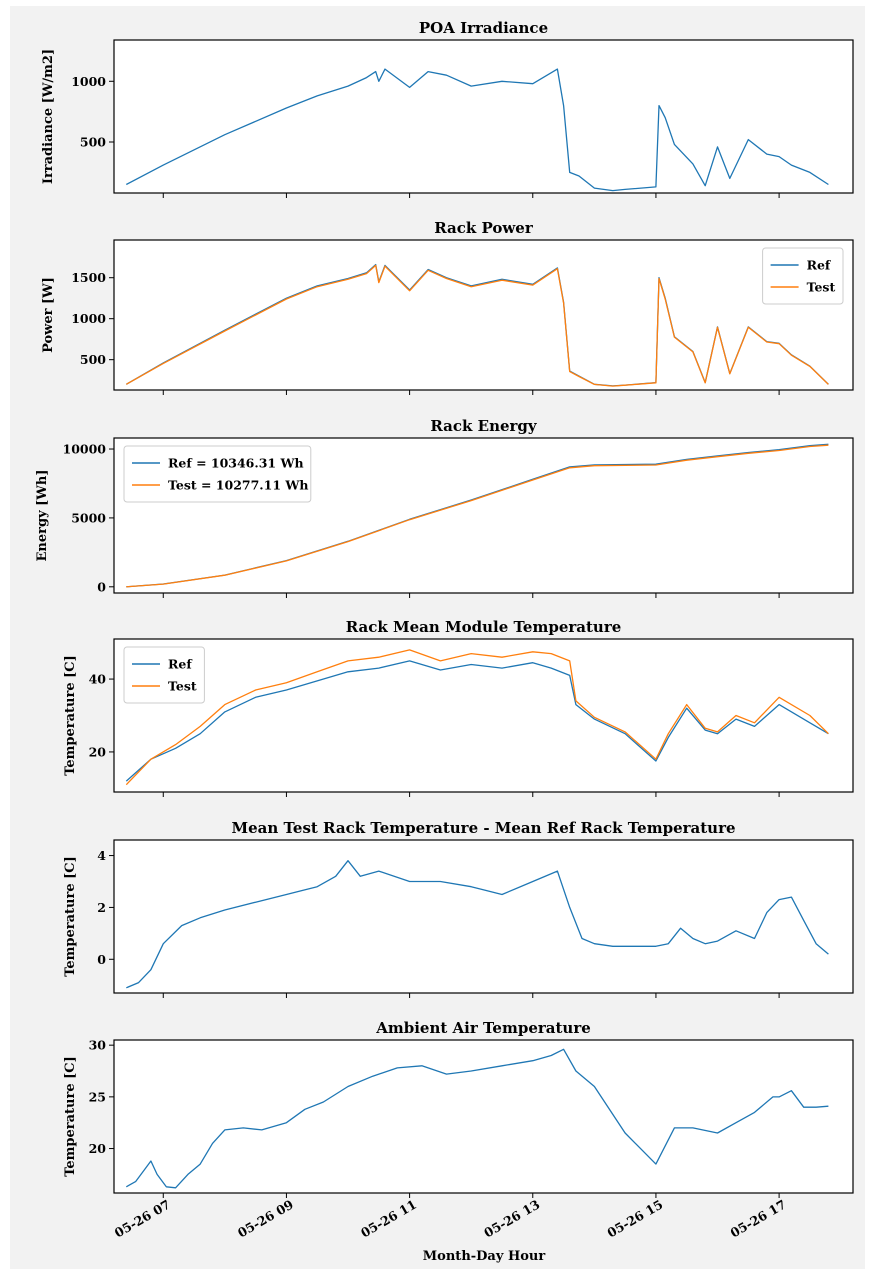 This screenshot has height=1275, width=872. Describe the element at coordinates (97, 1096) in the screenshot. I see `y-tick-label: 25` at that location.